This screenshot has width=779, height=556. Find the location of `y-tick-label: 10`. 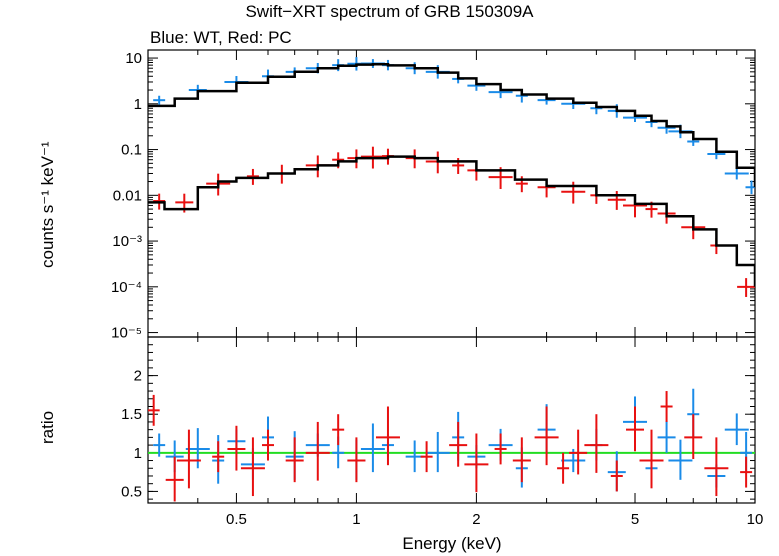

y-tick-label: 10 is located at coordinates (133, 58).